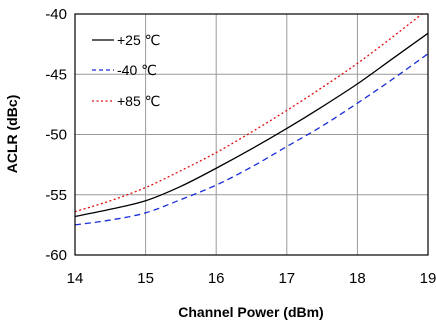 This screenshot has height=329, width=436. What do you see at coordinates (428, 278) in the screenshot?
I see `x-tick-label: 19` at bounding box center [428, 278].